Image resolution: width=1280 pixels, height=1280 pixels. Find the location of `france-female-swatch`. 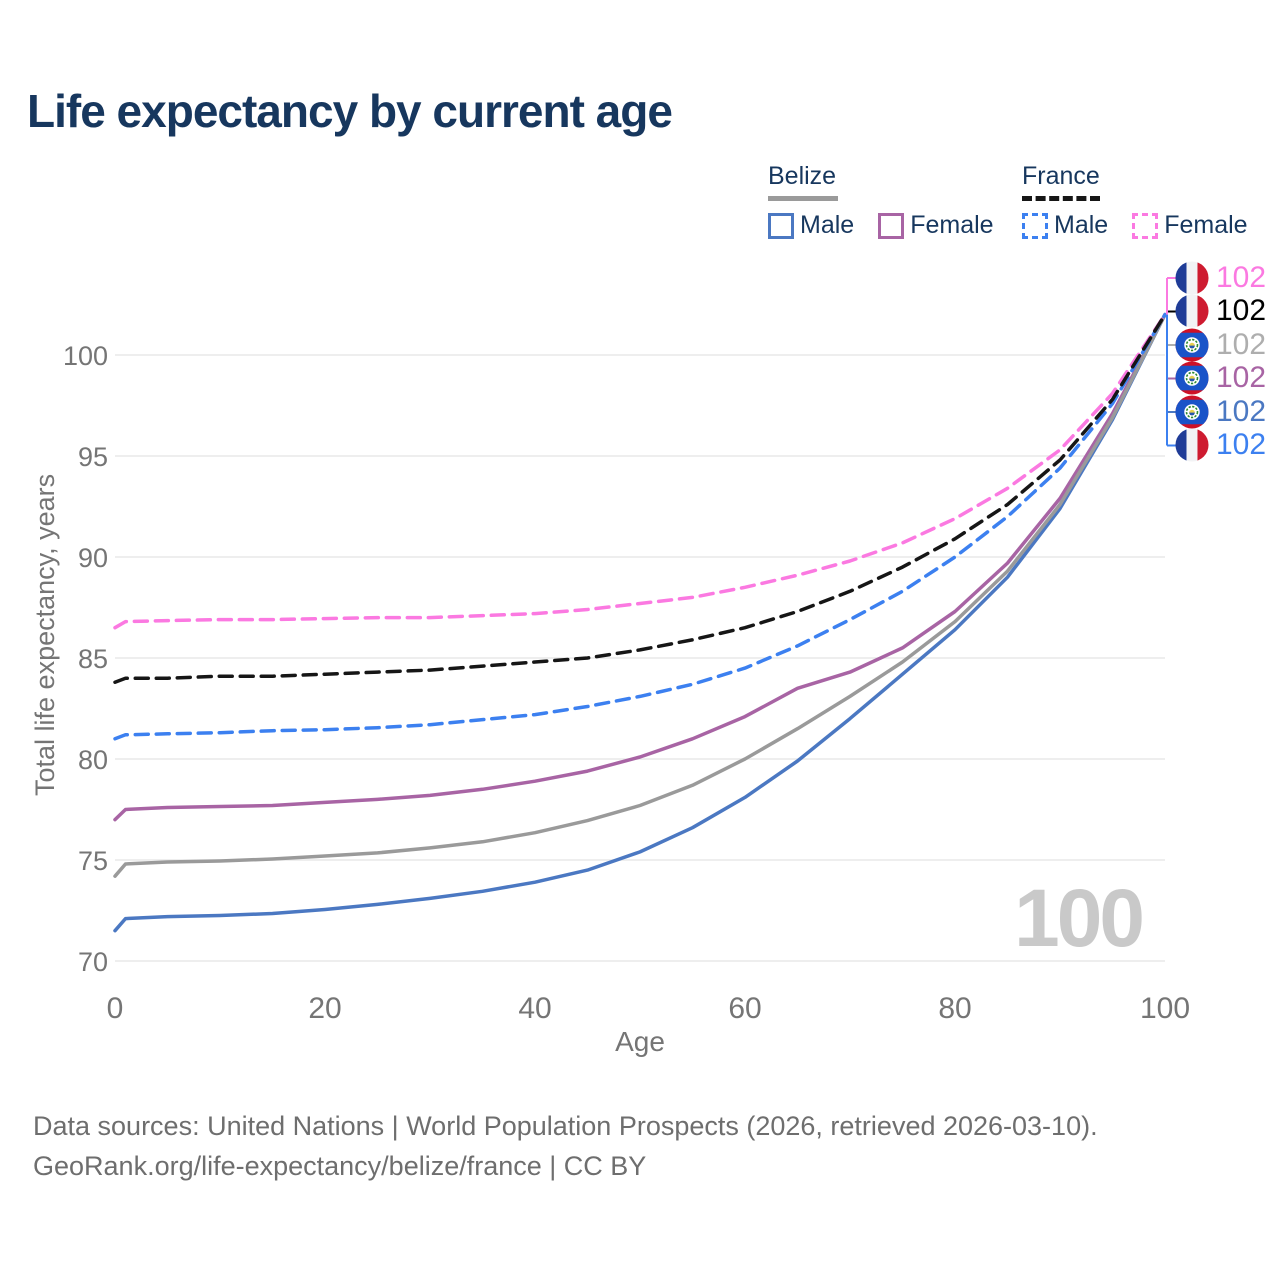

france-female-swatch is located at coordinates (1145, 225).